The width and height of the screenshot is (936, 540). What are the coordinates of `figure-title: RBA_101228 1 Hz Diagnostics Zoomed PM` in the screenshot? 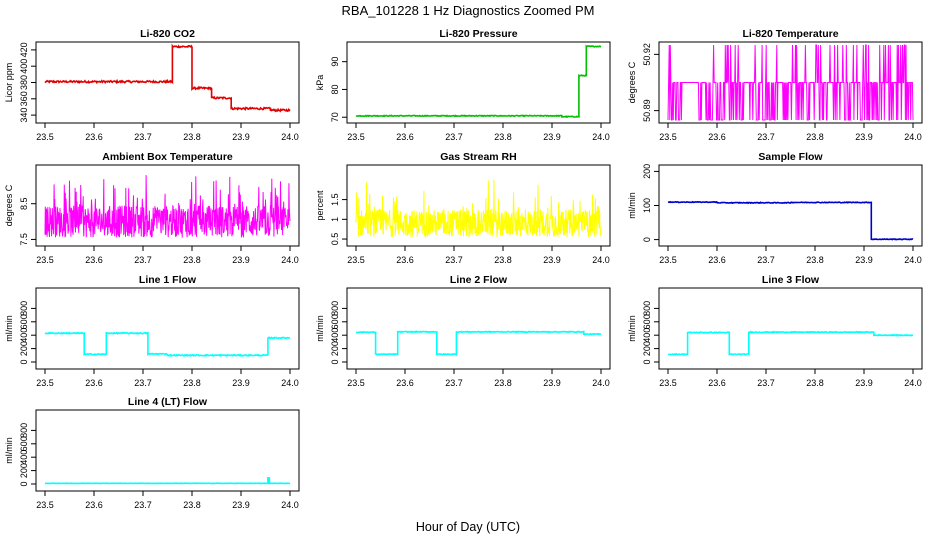 It's located at (468, 10).